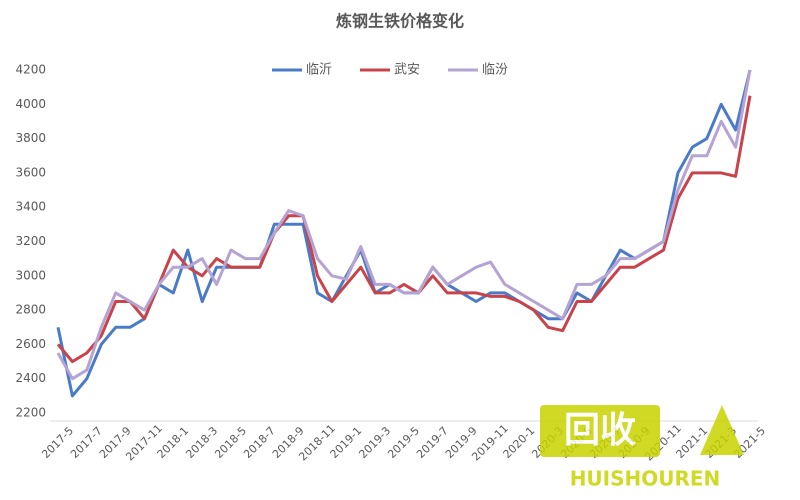 The width and height of the screenshot is (800, 500). What do you see at coordinates (30, 275) in the screenshot?
I see `y-tick-label: 3000` at bounding box center [30, 275].